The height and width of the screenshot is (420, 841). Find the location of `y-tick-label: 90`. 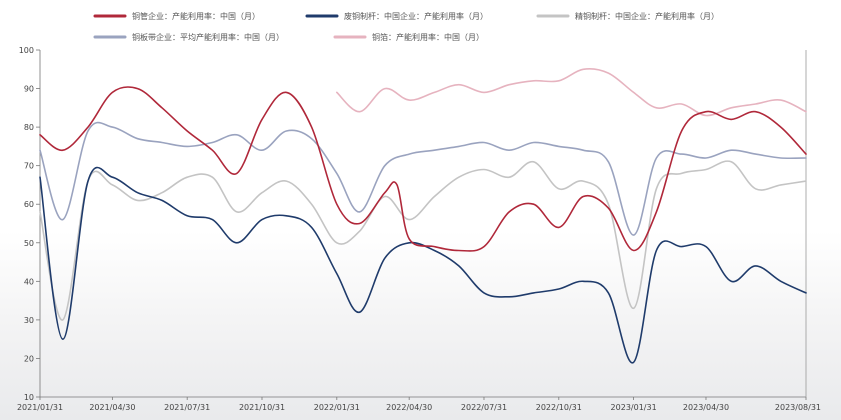

y-tick-label: 90 is located at coordinates (29, 89).